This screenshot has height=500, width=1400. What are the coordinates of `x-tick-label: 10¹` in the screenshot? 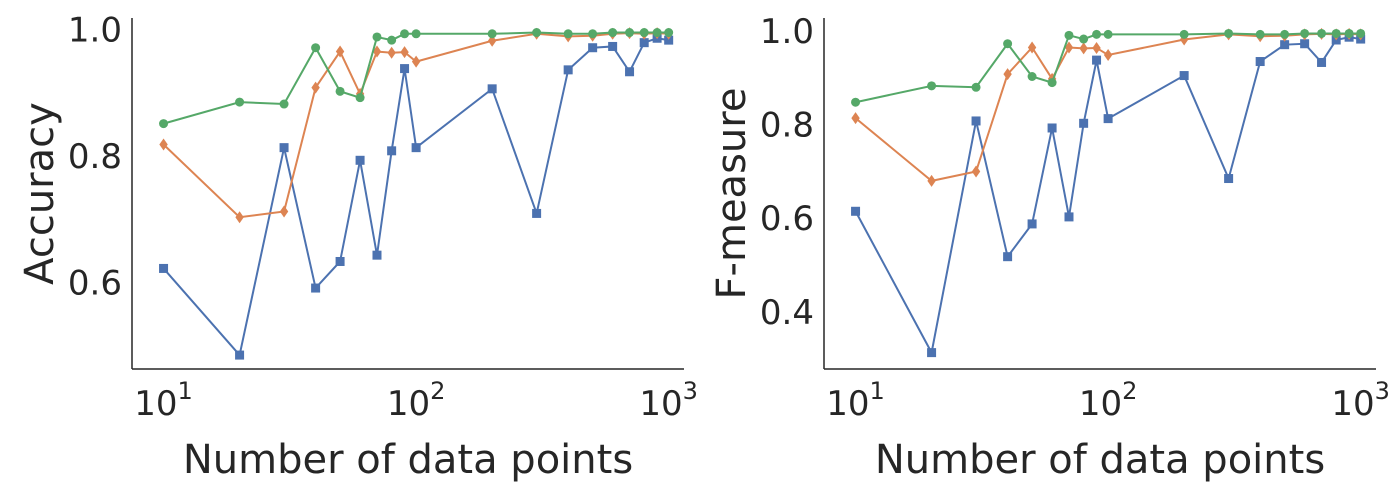 It's located at (855, 400).